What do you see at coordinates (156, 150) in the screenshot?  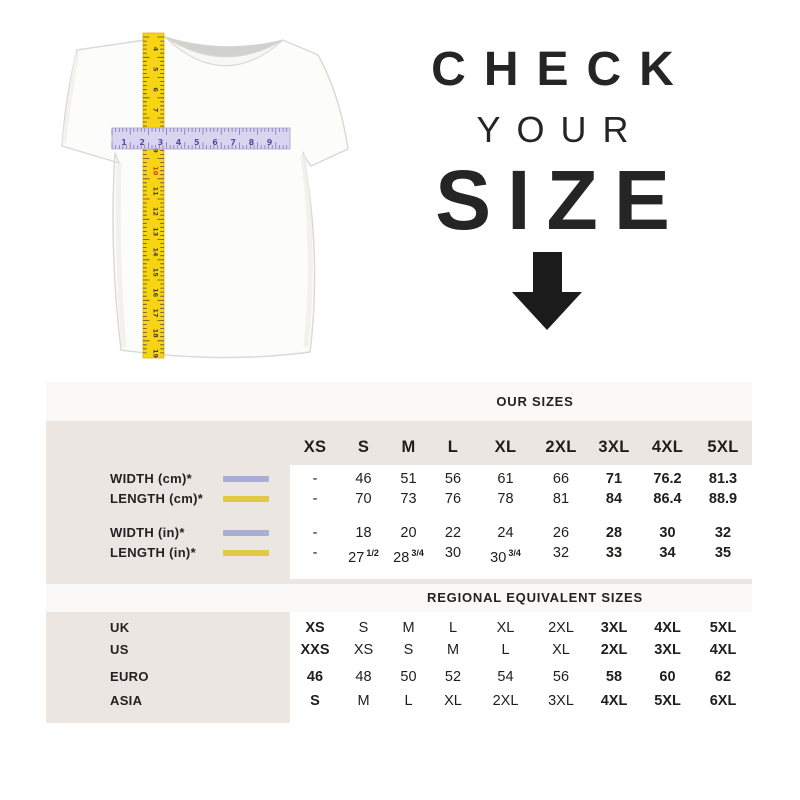 I see `svg-text: 9` at bounding box center [156, 150].